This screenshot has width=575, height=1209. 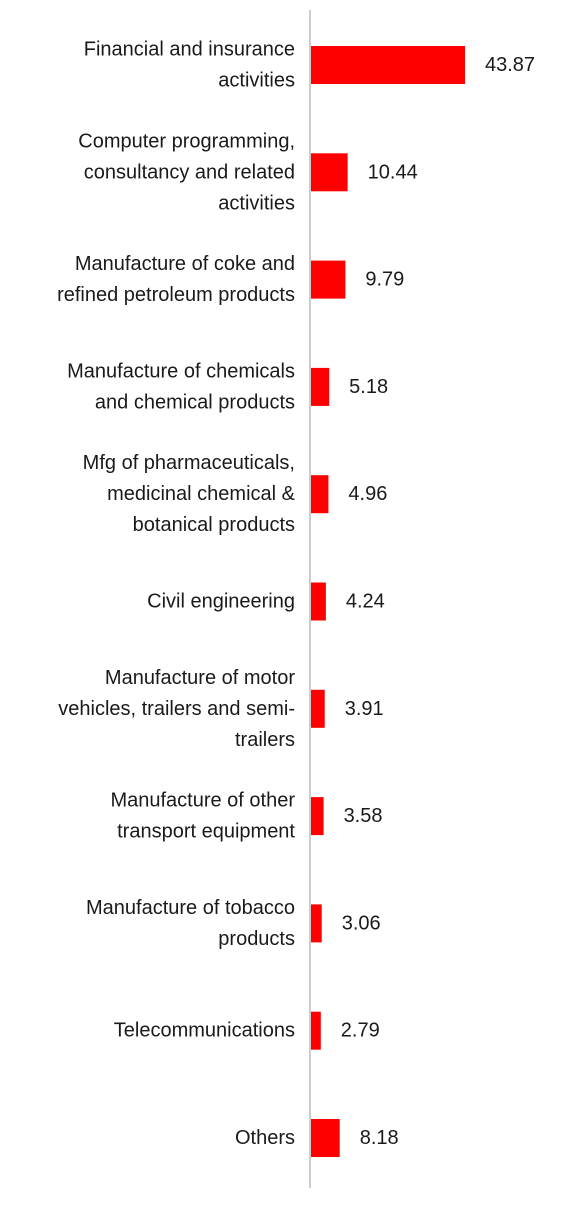 What do you see at coordinates (190, 908) in the screenshot?
I see `category-label-line: Manufacture of tobacco` at bounding box center [190, 908].